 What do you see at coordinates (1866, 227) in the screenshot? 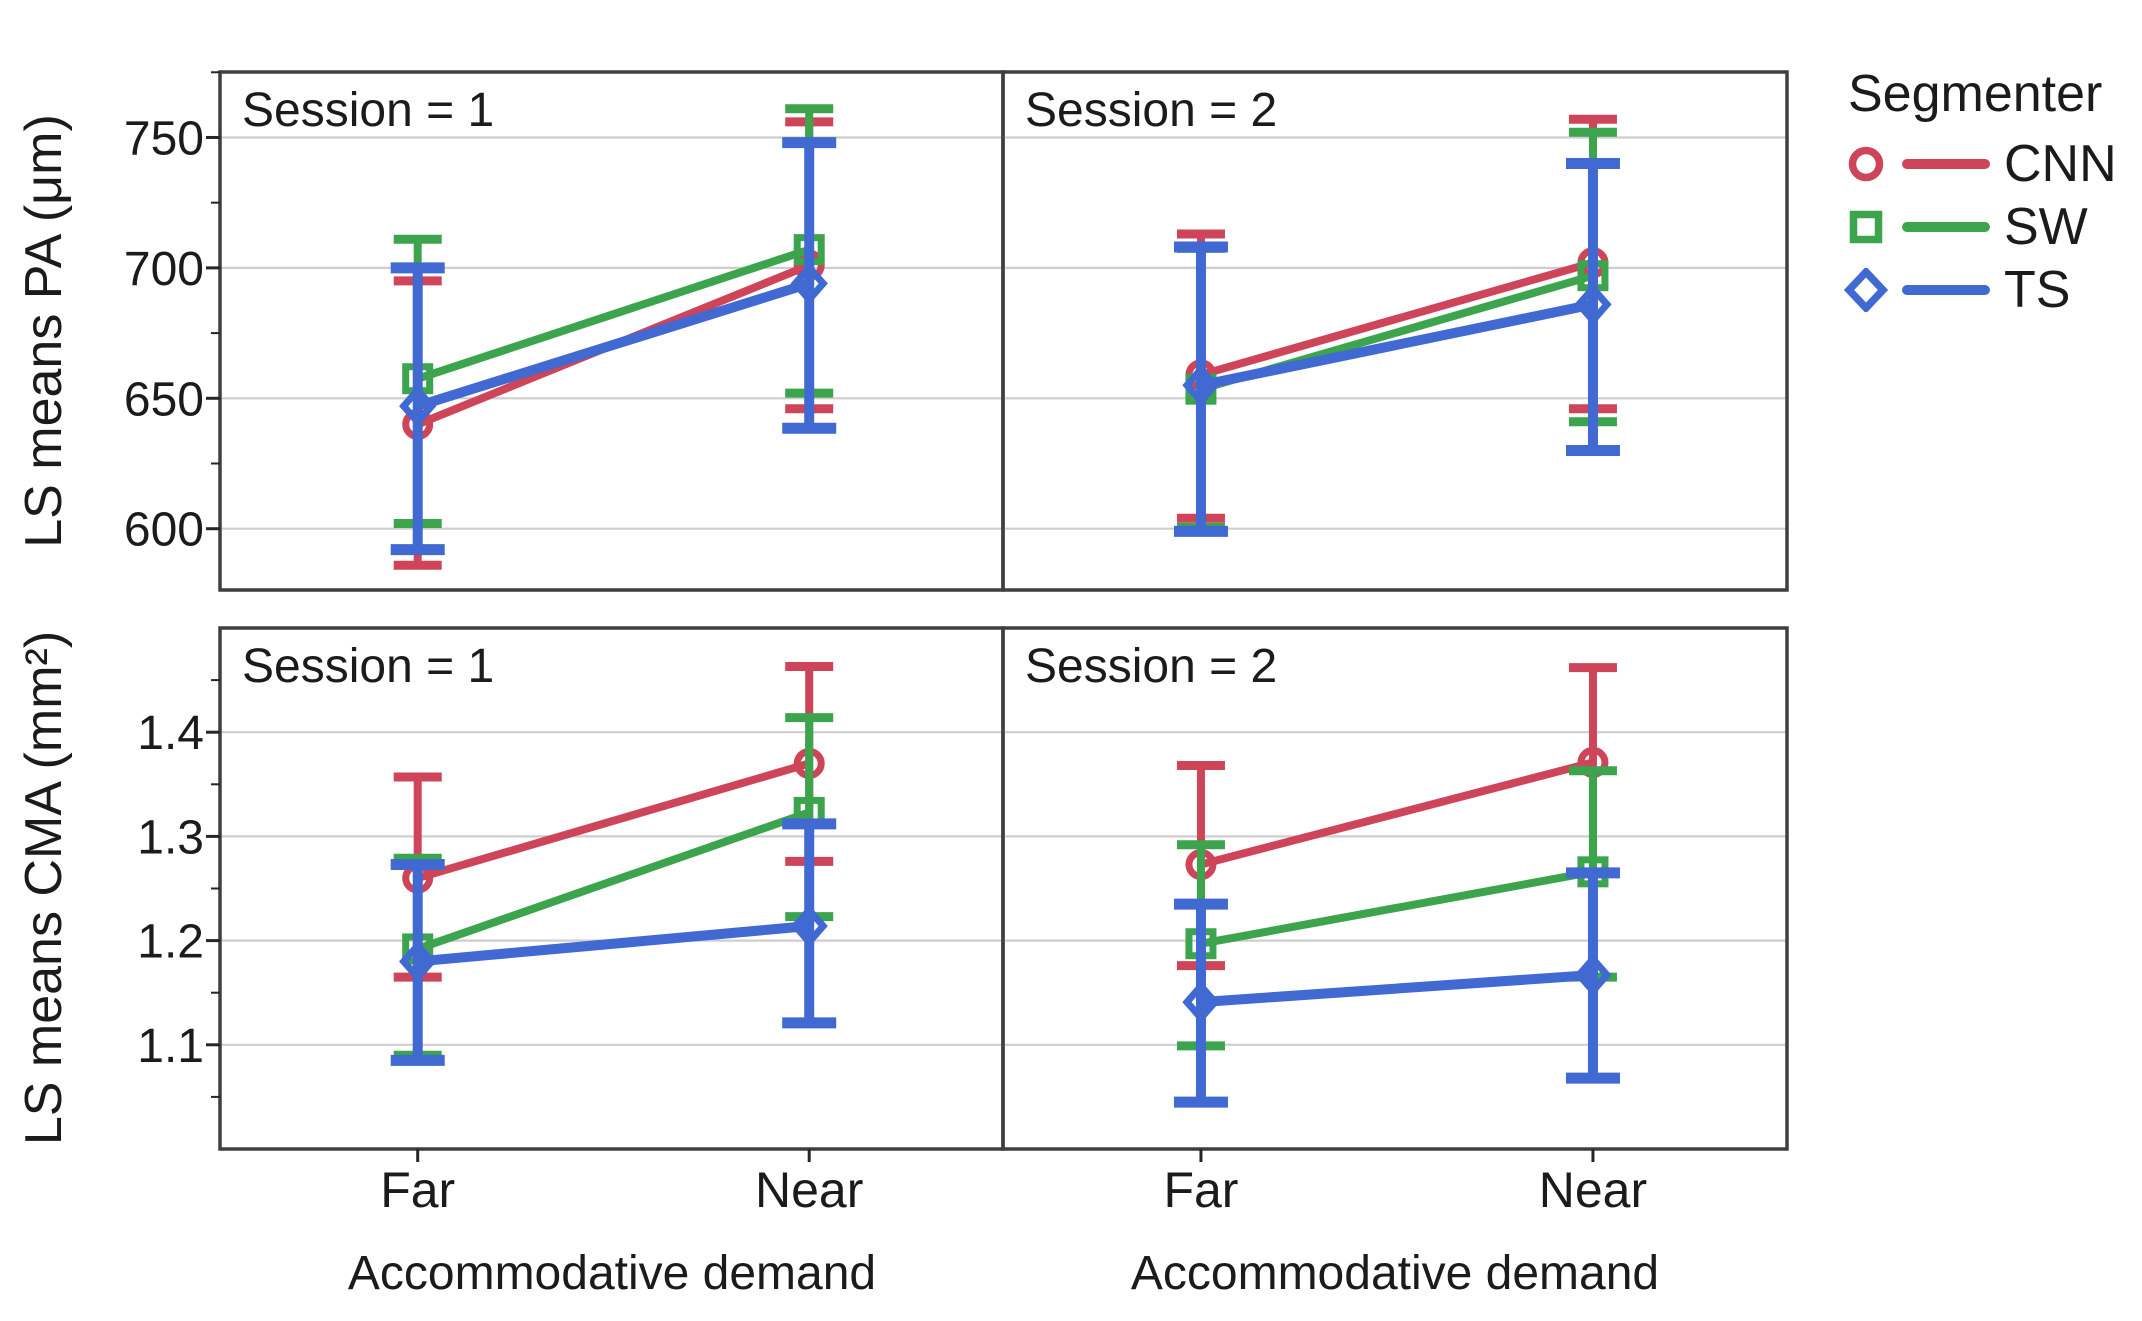
I see `square-marker-icon` at bounding box center [1866, 227].